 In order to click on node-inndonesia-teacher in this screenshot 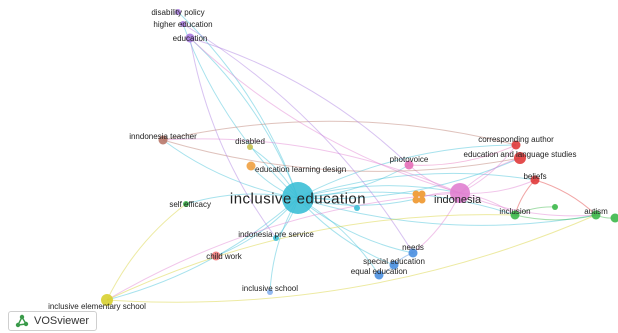, I will do `click(163, 140)`.